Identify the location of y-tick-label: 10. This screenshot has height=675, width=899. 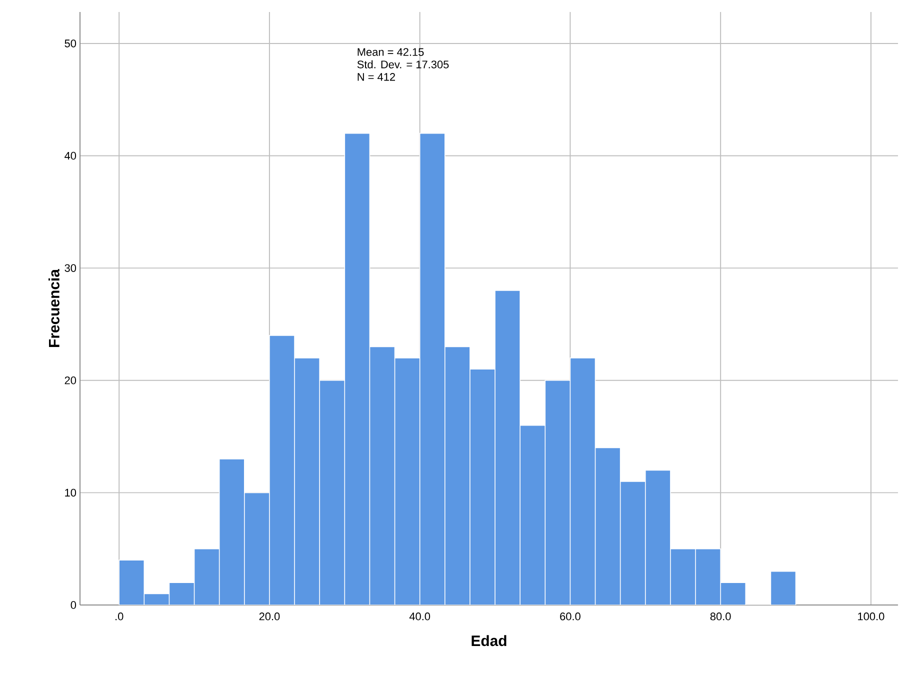
(70, 492).